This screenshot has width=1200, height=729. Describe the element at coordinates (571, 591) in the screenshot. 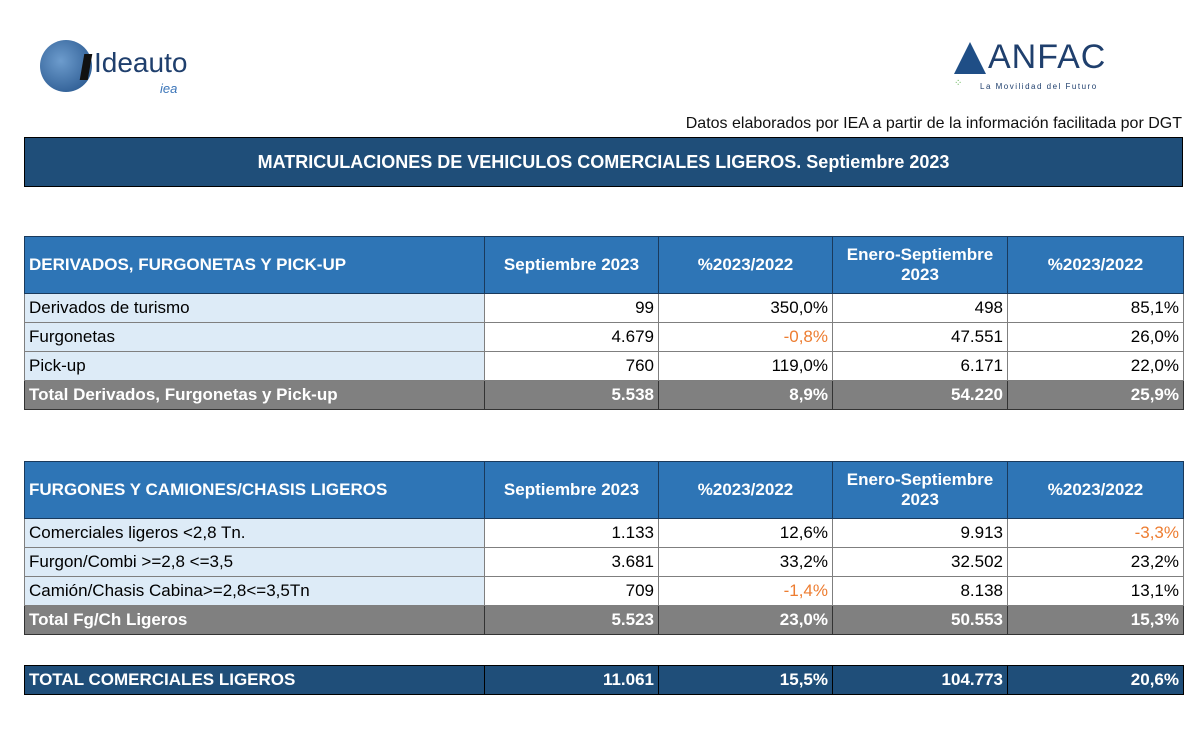

I see `value-cell: 709` at that location.